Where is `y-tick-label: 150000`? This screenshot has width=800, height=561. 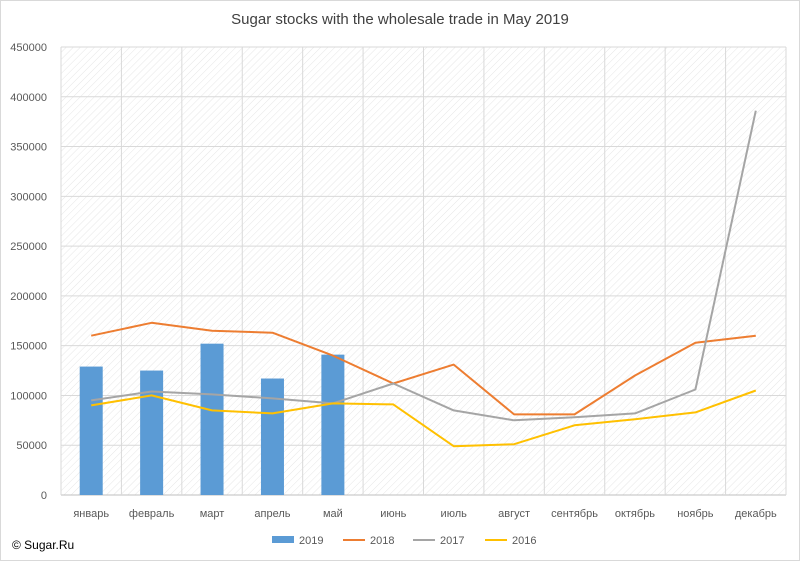
y-tick-label: 150000 is located at coordinates (28, 347).